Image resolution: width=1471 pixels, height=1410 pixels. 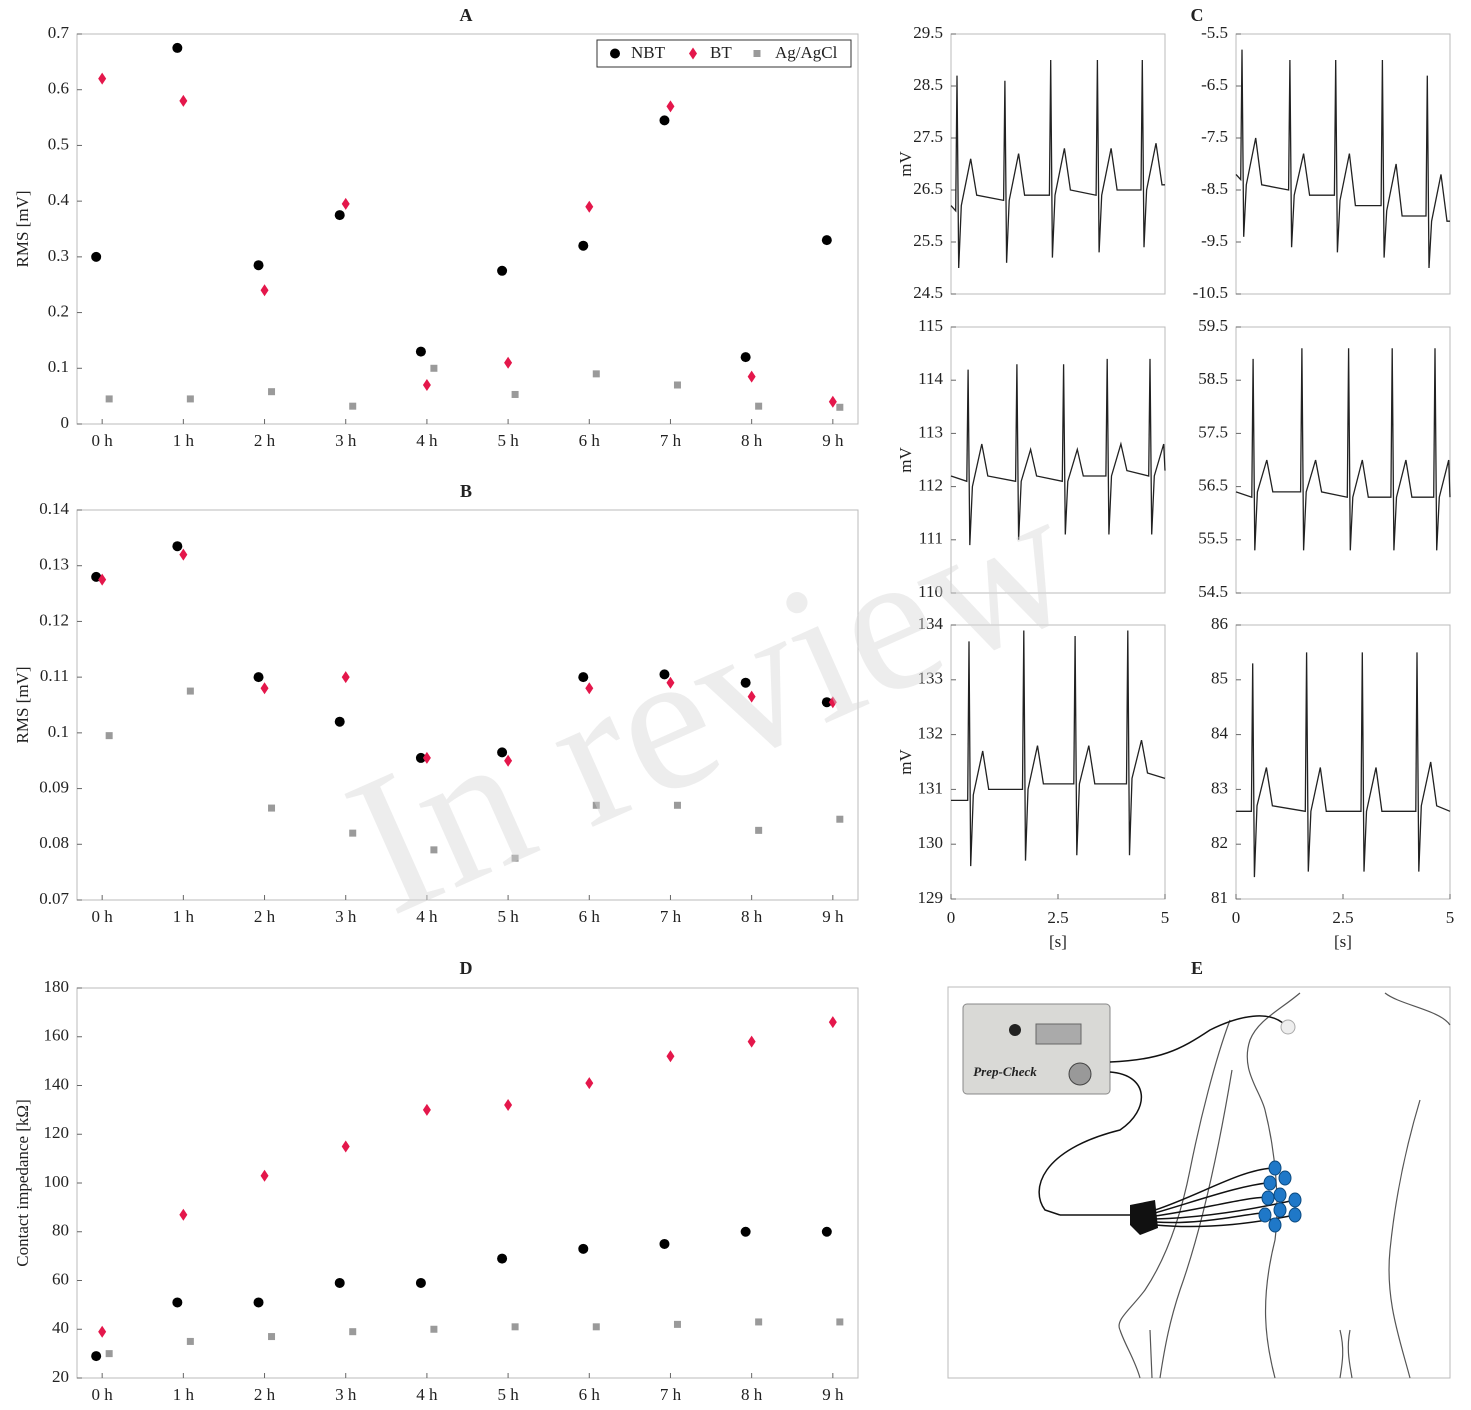 What do you see at coordinates (928, 84) in the screenshot?
I see `y-tick-label: 28.5` at bounding box center [928, 84].